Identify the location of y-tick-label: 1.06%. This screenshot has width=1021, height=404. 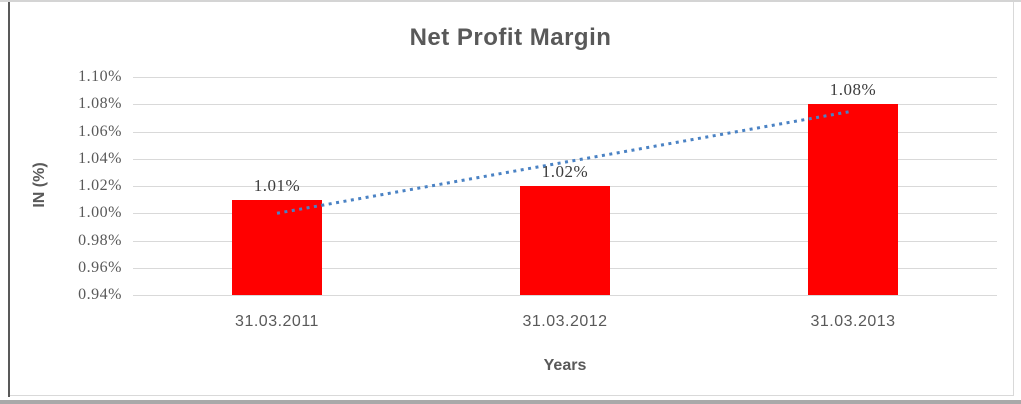
(100, 131).